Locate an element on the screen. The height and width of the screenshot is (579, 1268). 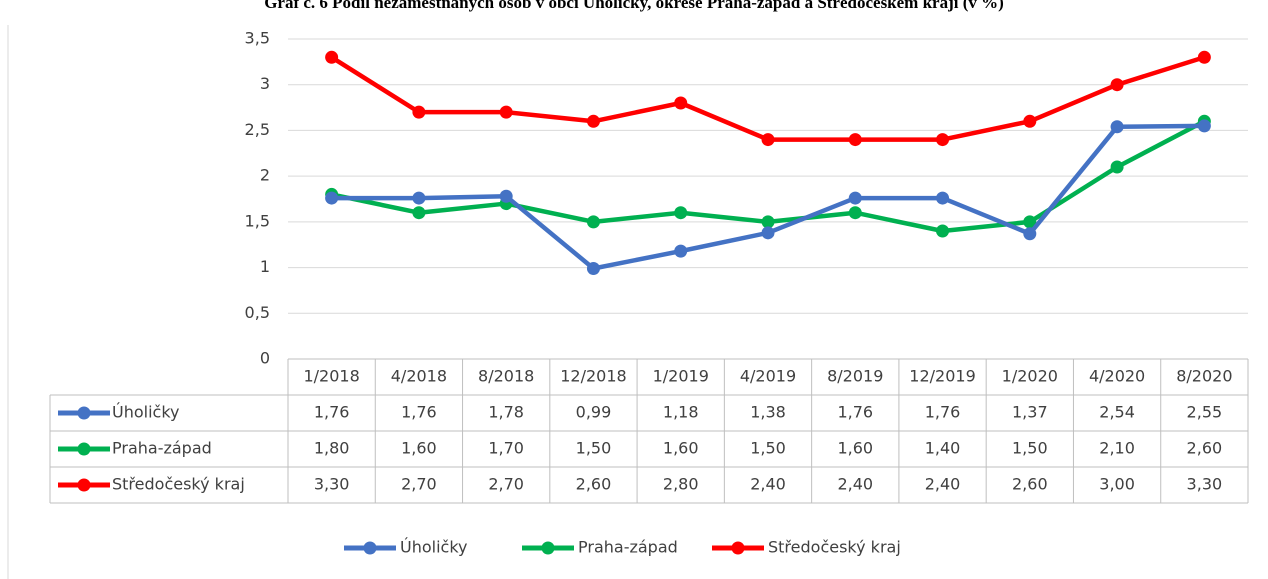
table-row-label: Úholičky is located at coordinates (146, 412).